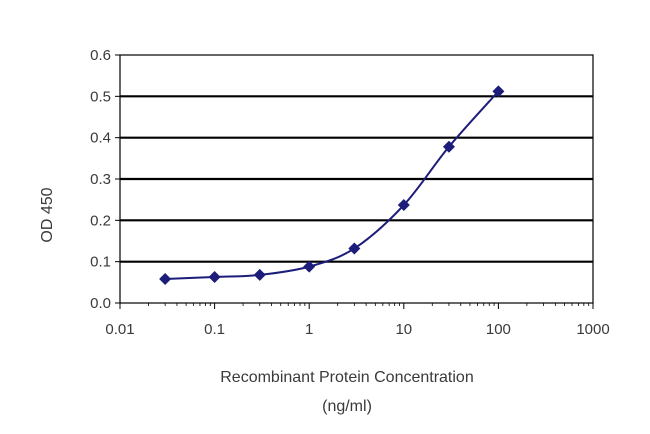 This screenshot has width=650, height=434. Describe the element at coordinates (403, 329) in the screenshot. I see `x-tick-label: 10` at that location.